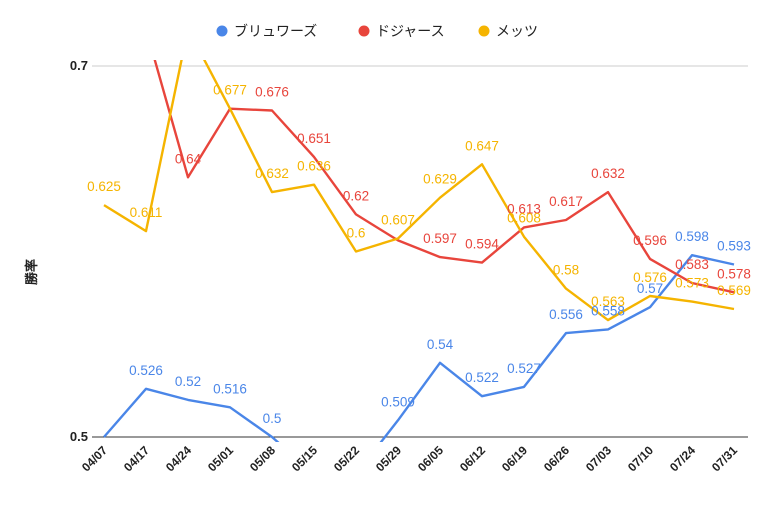 This screenshot has width=780, height=509. Describe the element at coordinates (556, 458) in the screenshot. I see `x-tick-label: 06/26` at that location.